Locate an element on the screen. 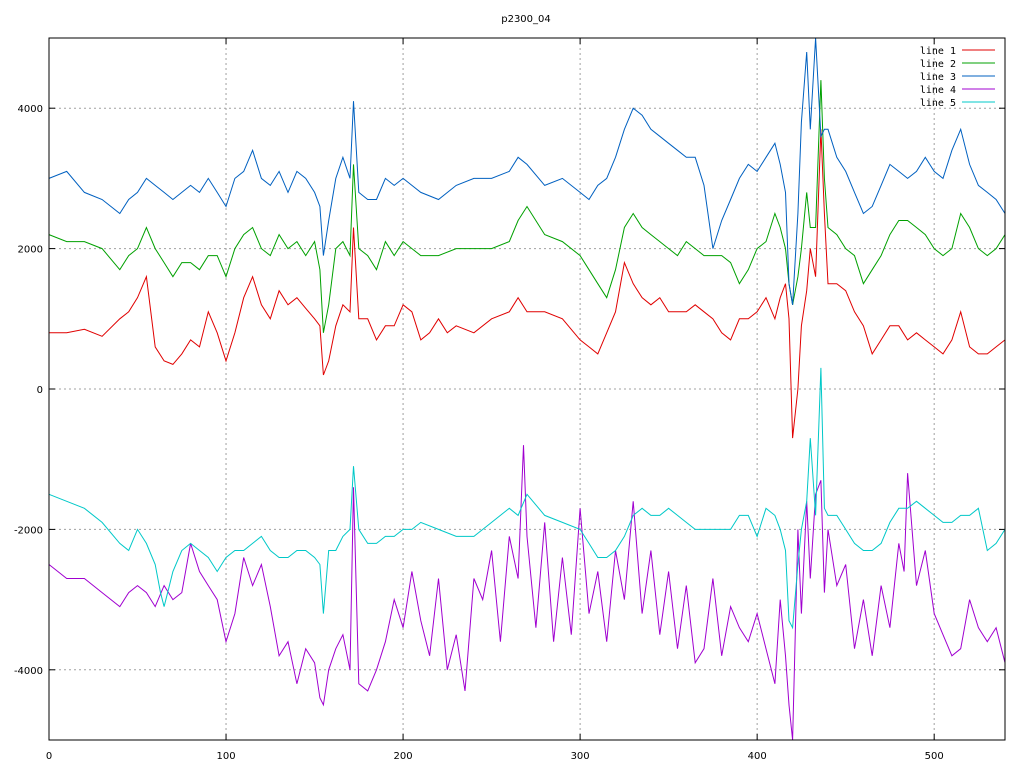  legend-label: line 1 is located at coordinates (938, 51).